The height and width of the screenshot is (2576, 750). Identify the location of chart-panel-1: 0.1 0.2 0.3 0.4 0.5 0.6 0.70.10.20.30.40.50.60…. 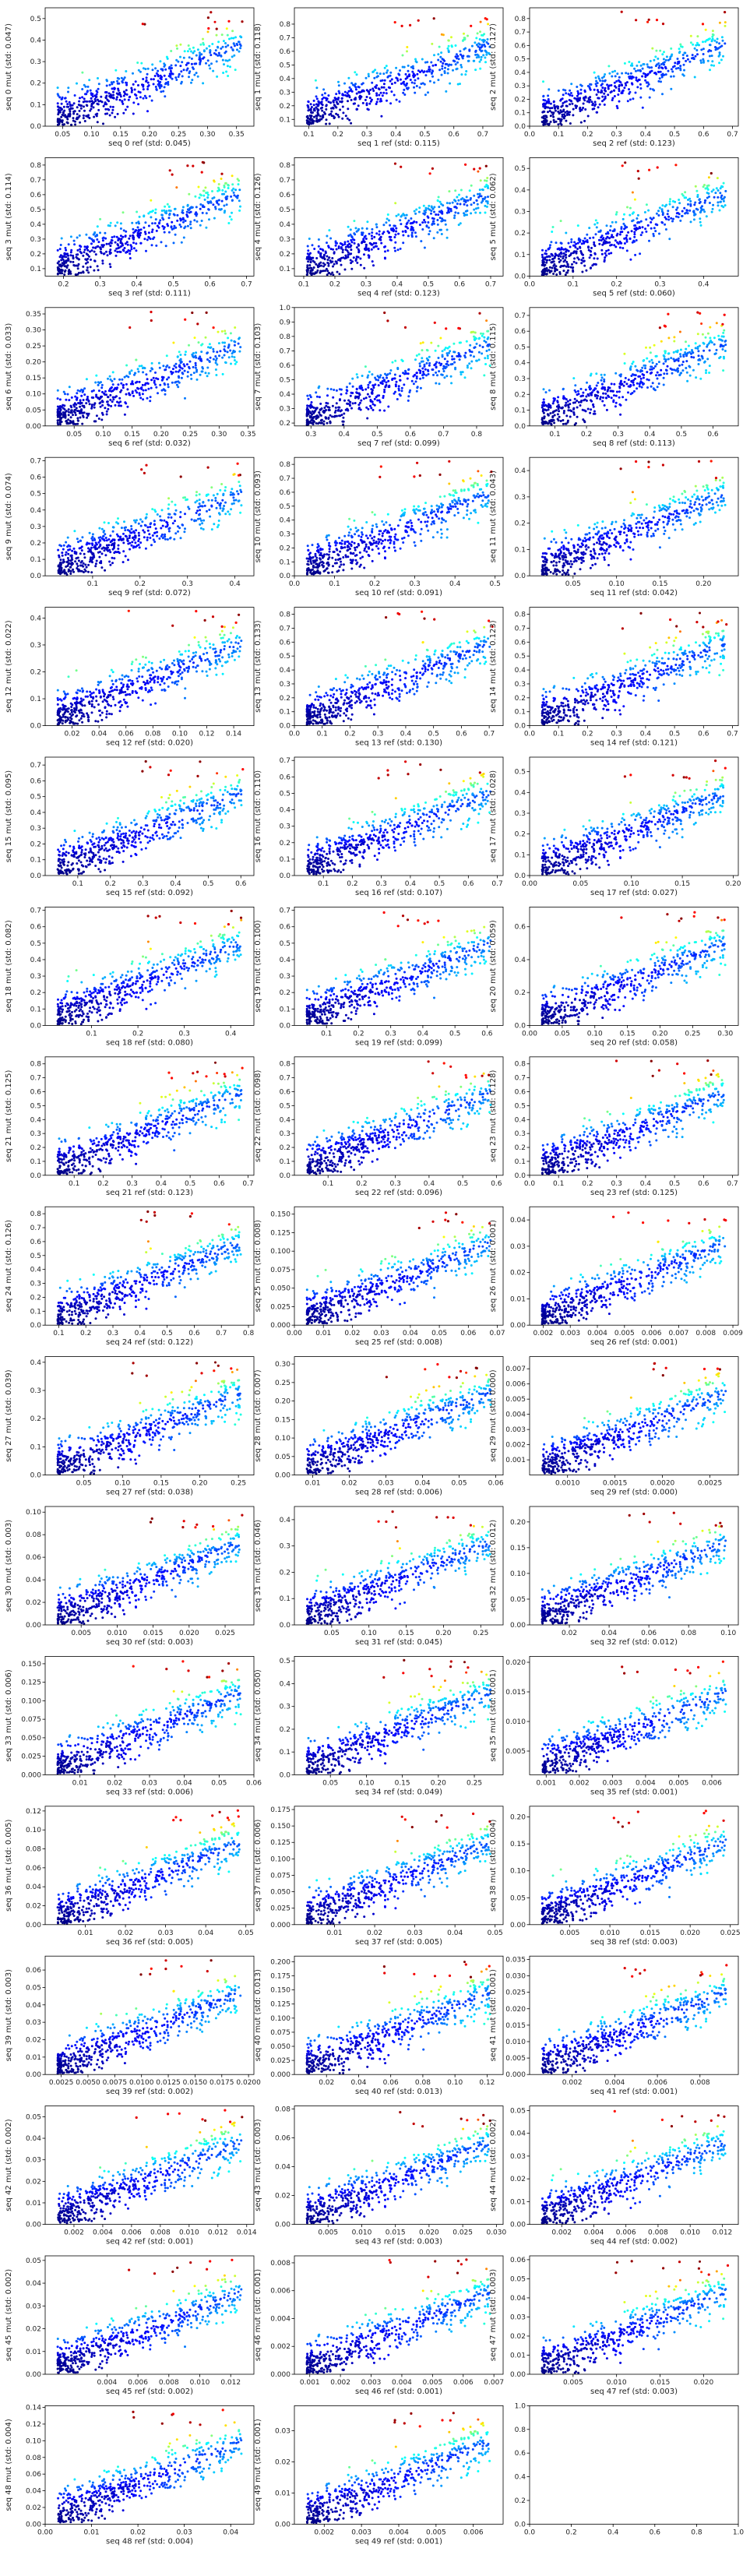
(379, 77).